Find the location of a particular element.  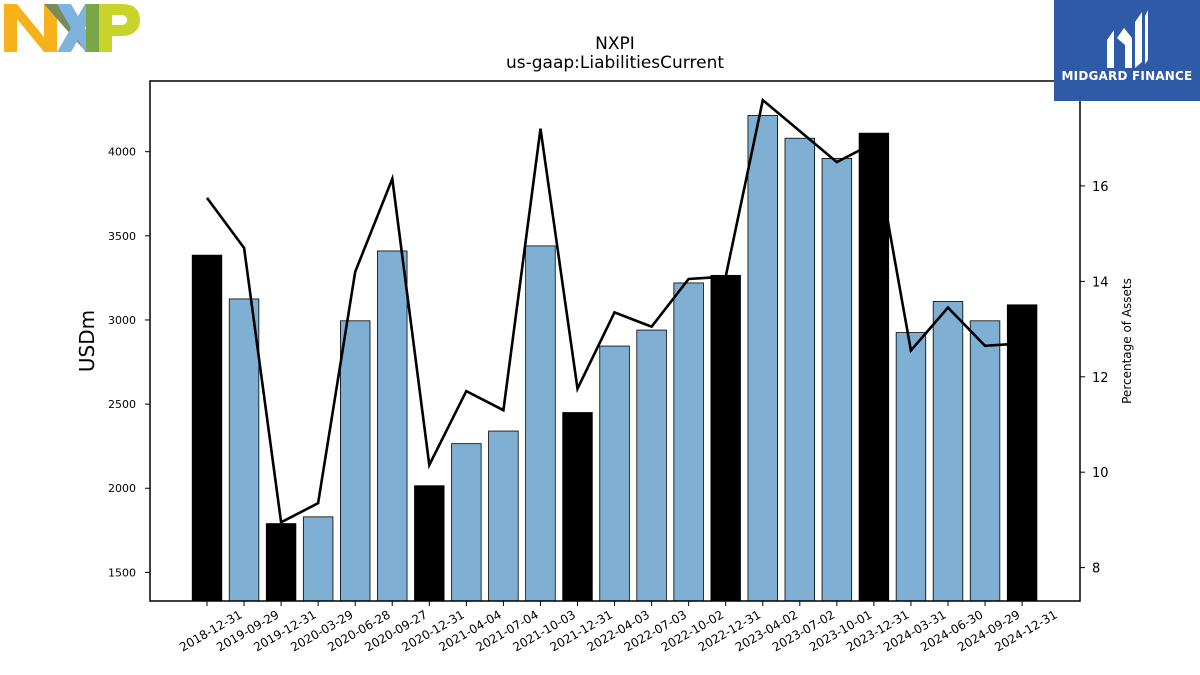

y2-axis-label: Percentage of Assets is located at coordinates (1127, 341).